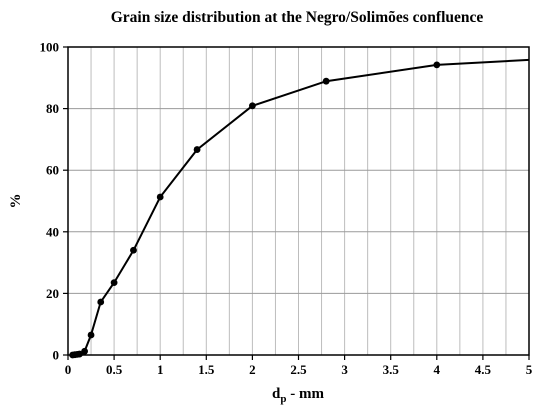 This screenshot has width=550, height=412. What do you see at coordinates (52, 108) in the screenshot?
I see `y-tick-label: 80` at bounding box center [52, 108].